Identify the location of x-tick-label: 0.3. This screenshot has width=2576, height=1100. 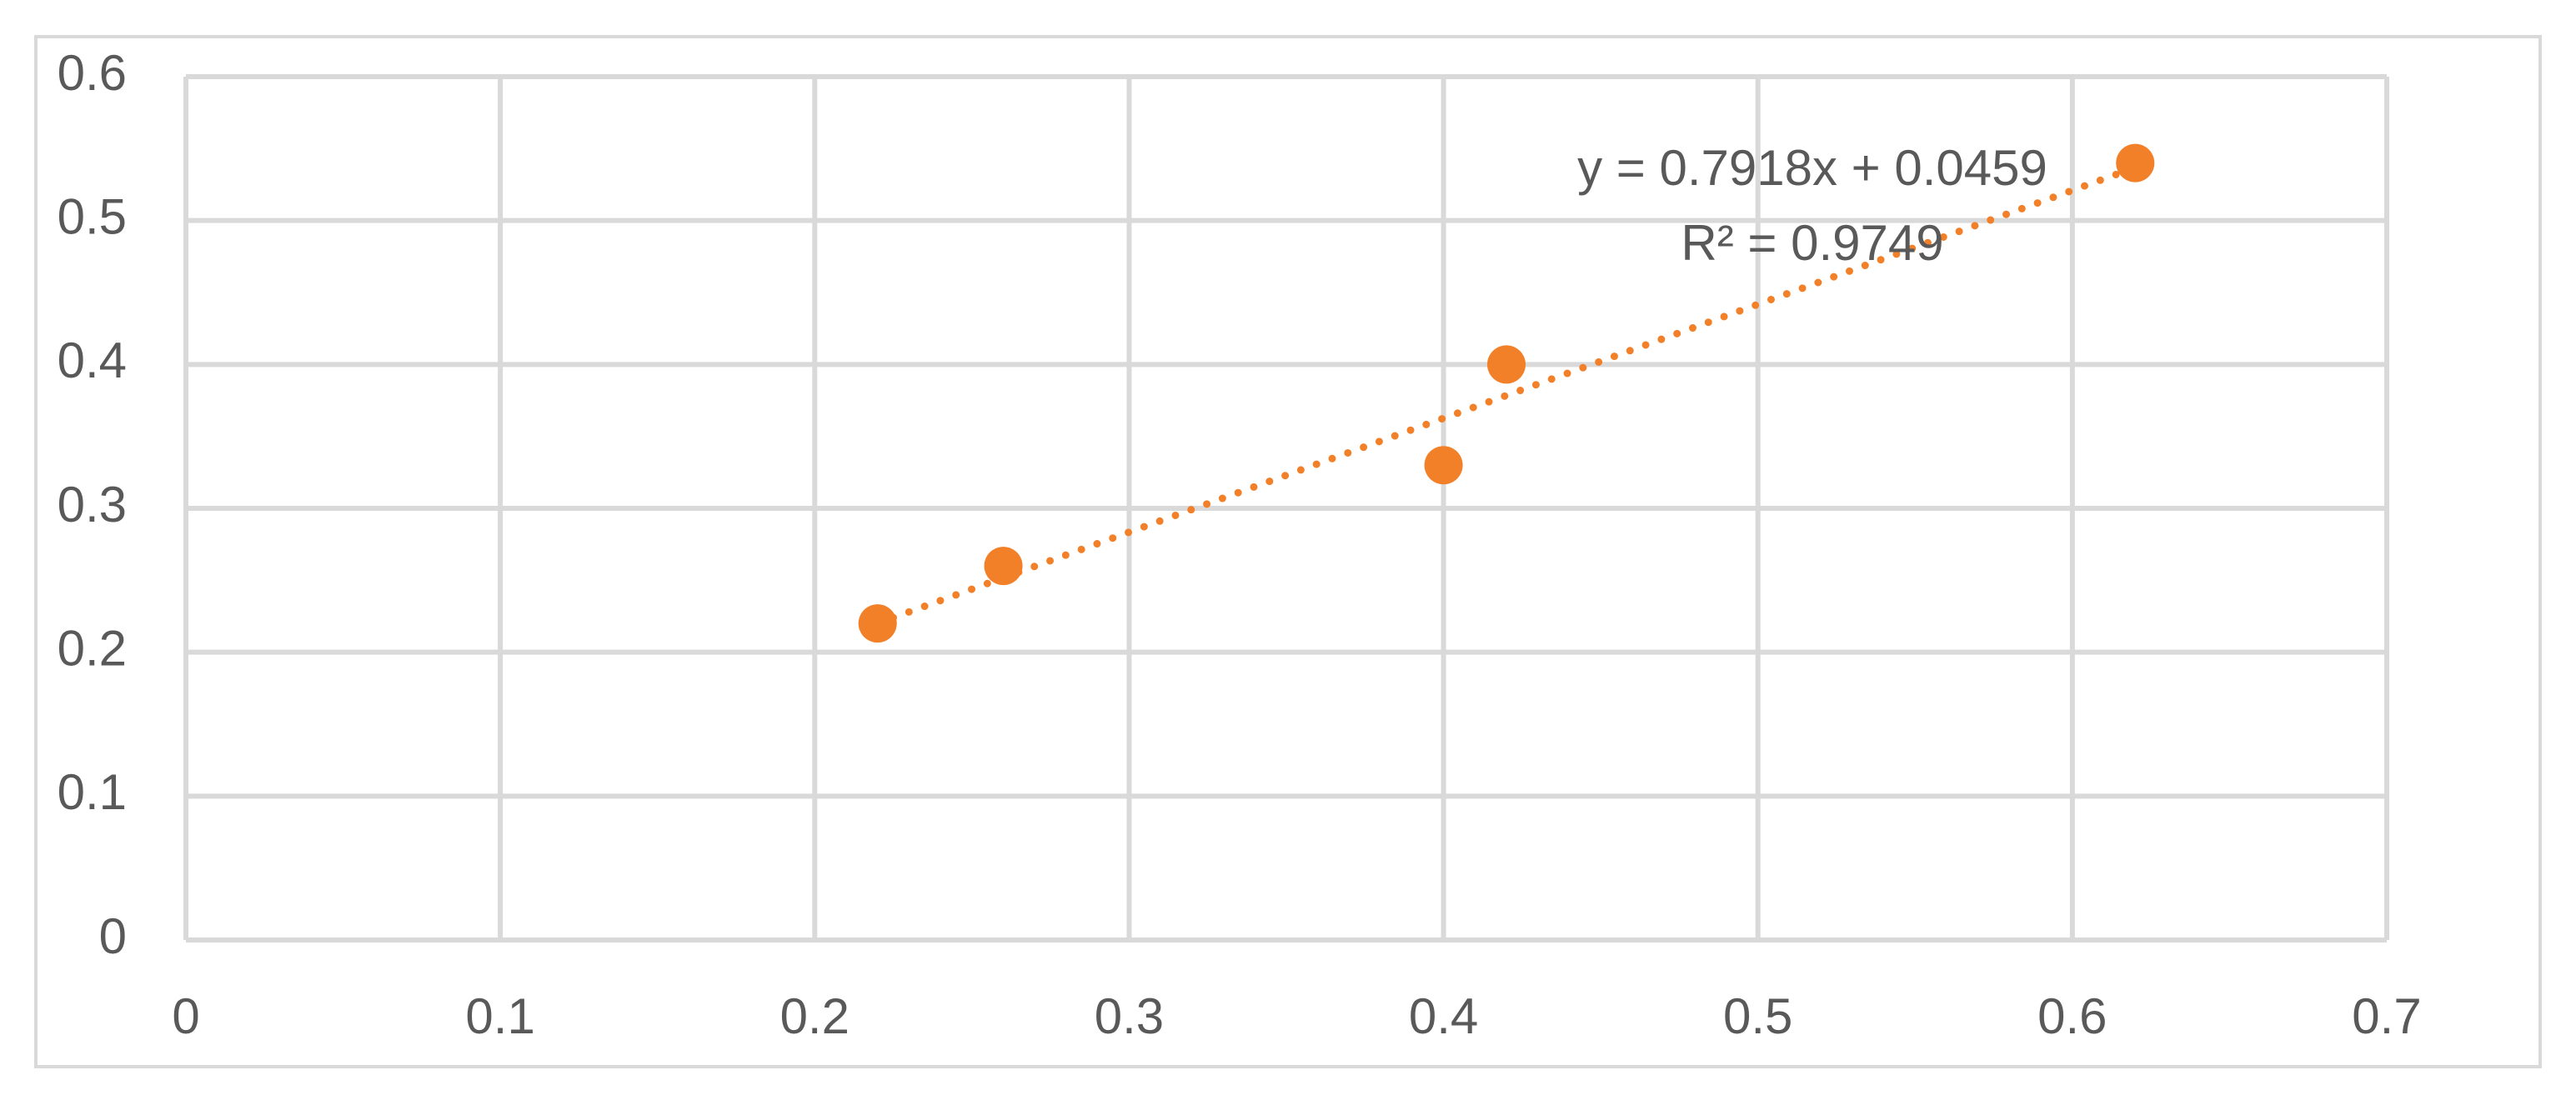
(1129, 1016).